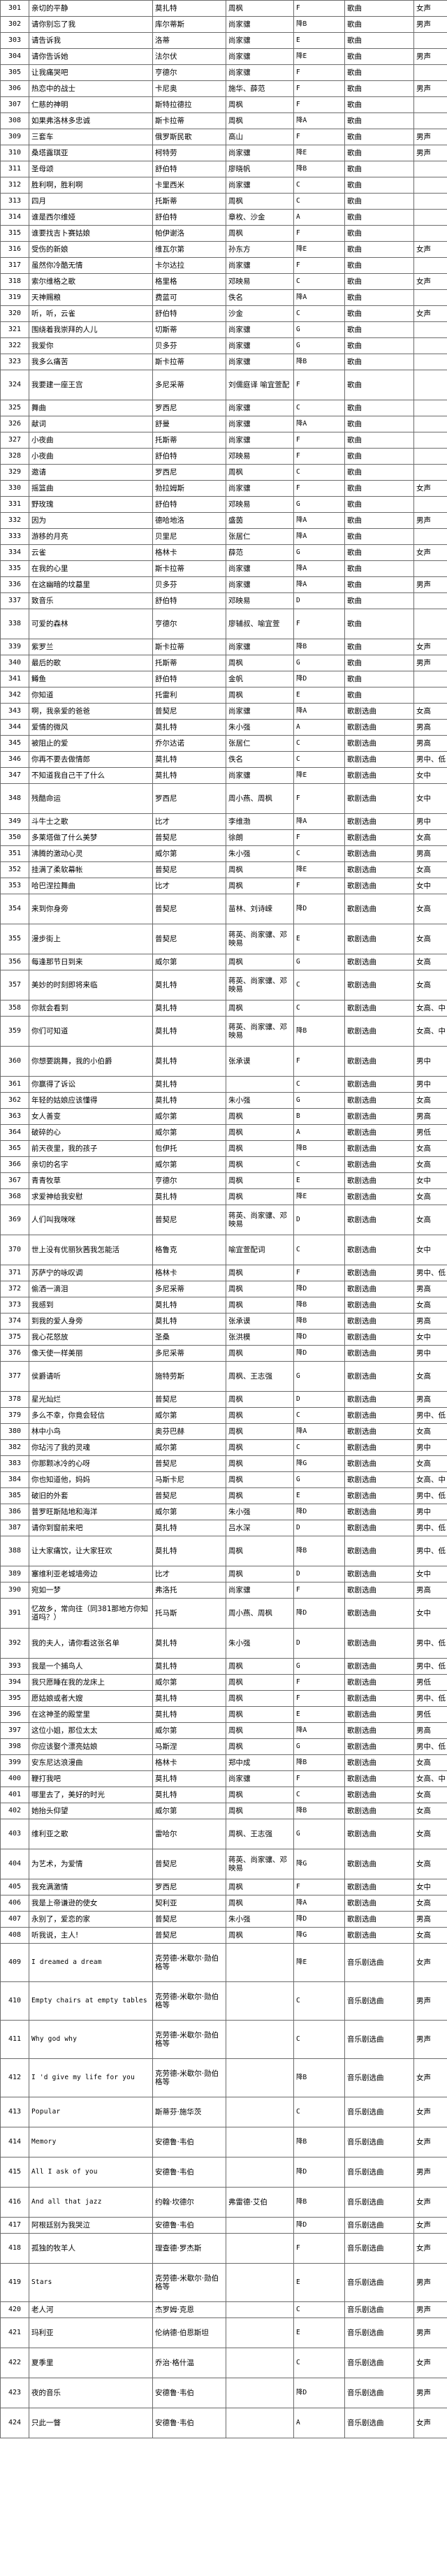 Image resolution: width=447 pixels, height=2576 pixels. I want to click on table-row: 333 游移的月亮 贝里尼 张居仁 降A 歌曲, so click(223, 536).